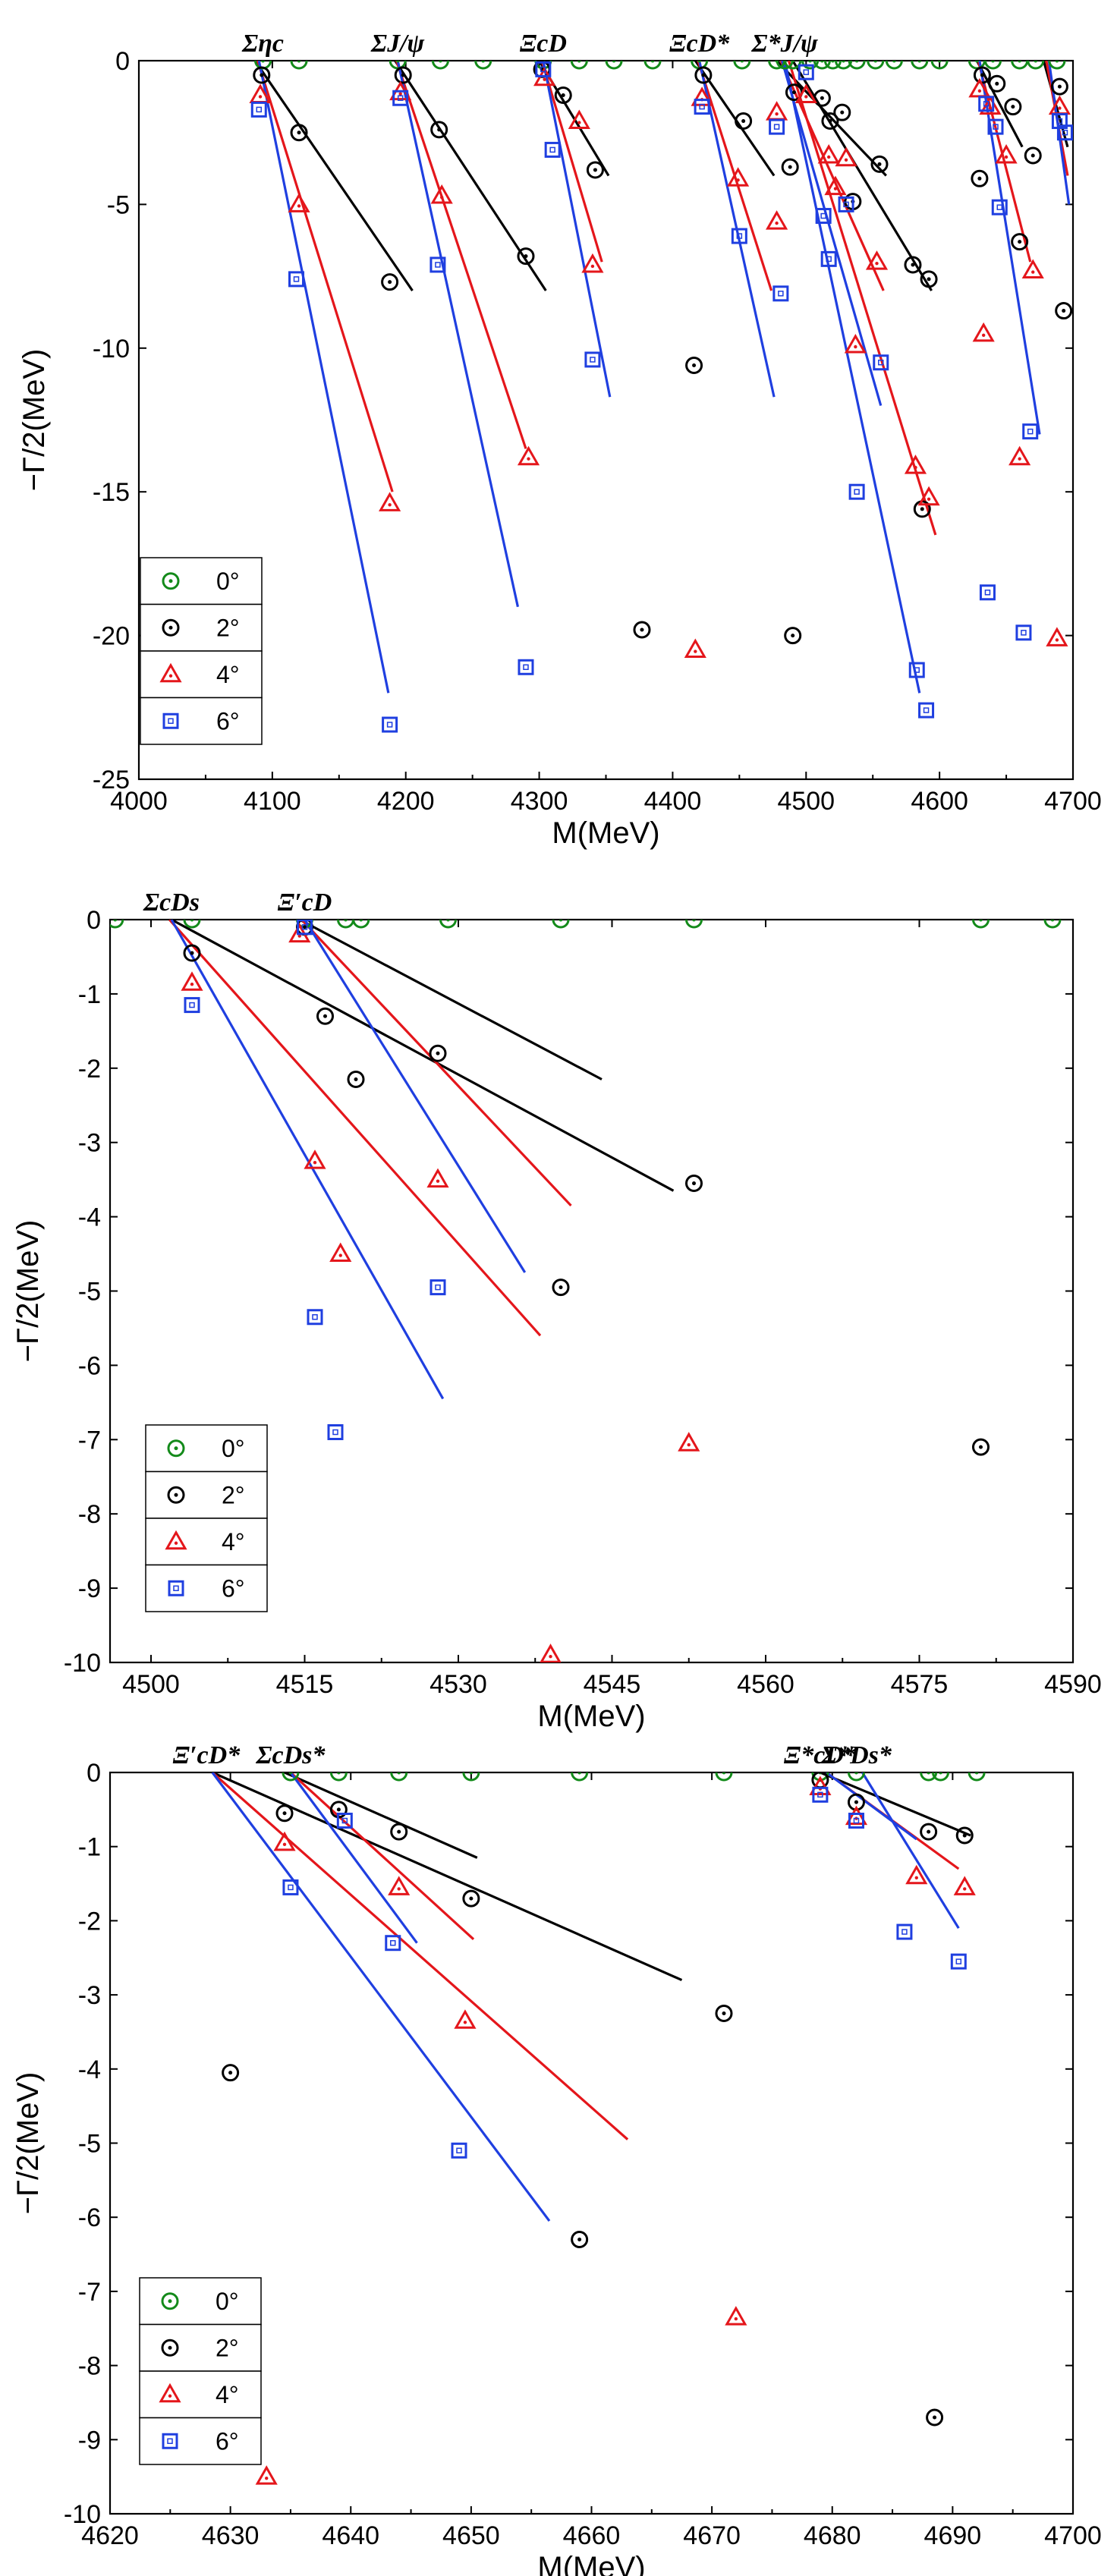 The width and height of the screenshot is (1117, 2576). Describe the element at coordinates (785, 44) in the screenshot. I see `threshold-label: Σ*J/ψ` at that location.